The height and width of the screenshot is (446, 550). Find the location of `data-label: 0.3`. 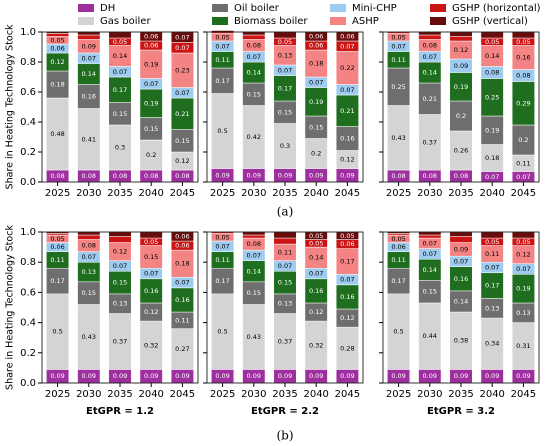

data-label: 0.3 is located at coordinates (285, 146).